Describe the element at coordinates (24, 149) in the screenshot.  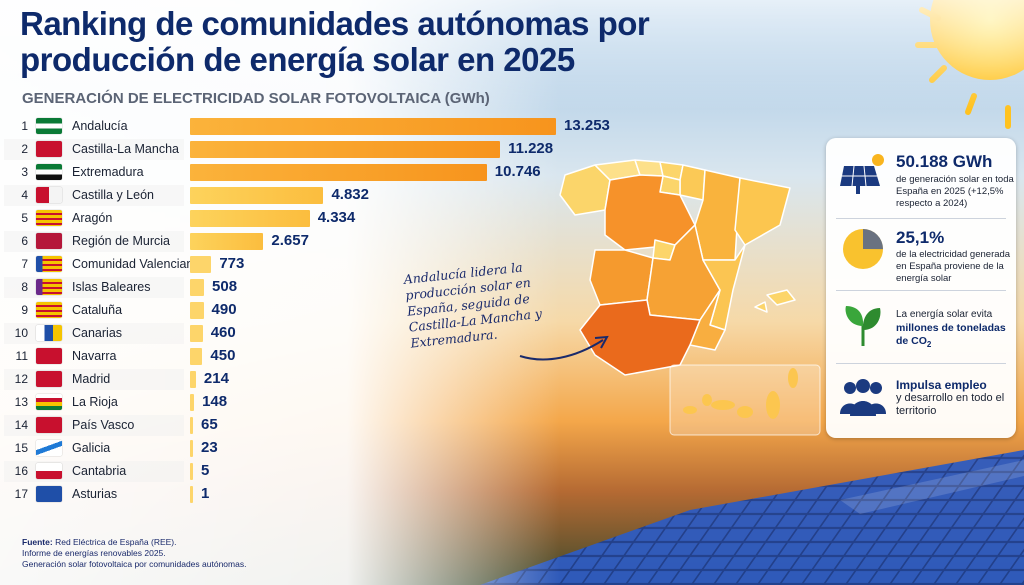
I see `rank-label: 2` at that location.